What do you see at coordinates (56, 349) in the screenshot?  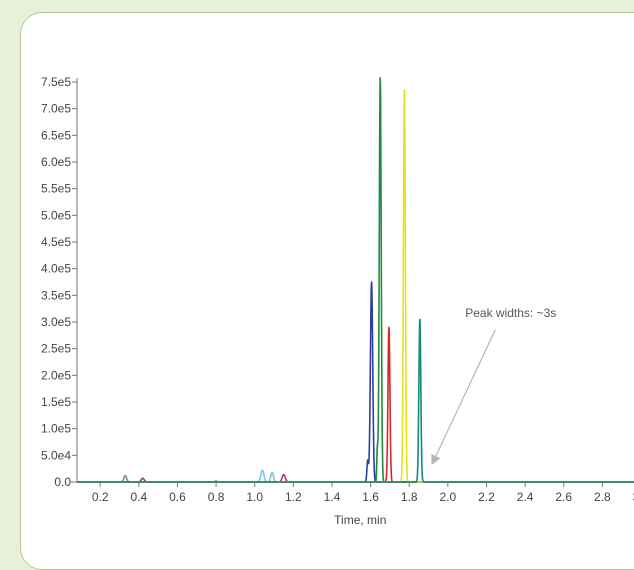 I see `y-tick-label: 2.5e5` at bounding box center [56, 349].